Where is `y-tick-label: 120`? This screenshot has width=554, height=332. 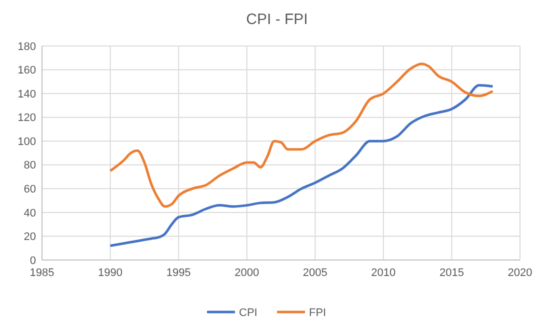
y-tick-label: 120 is located at coordinates (27, 118).